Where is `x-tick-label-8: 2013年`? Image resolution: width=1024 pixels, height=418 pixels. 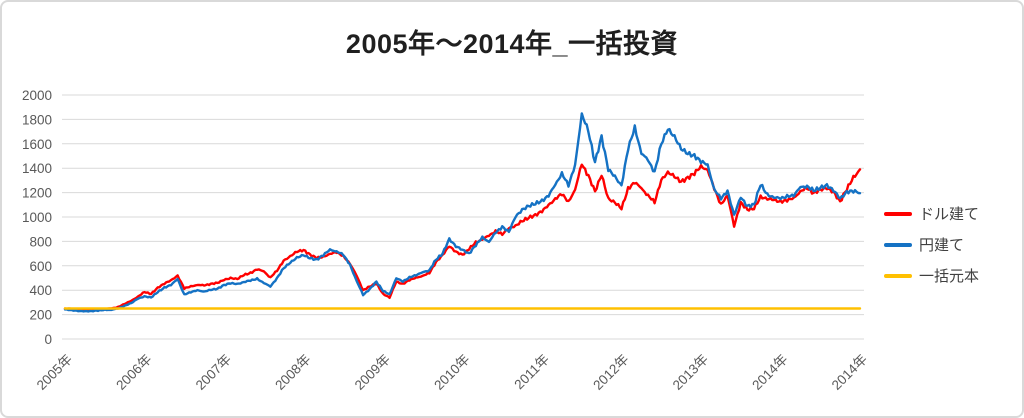 x-tick-label-8: 2013年 is located at coordinates (690, 372).